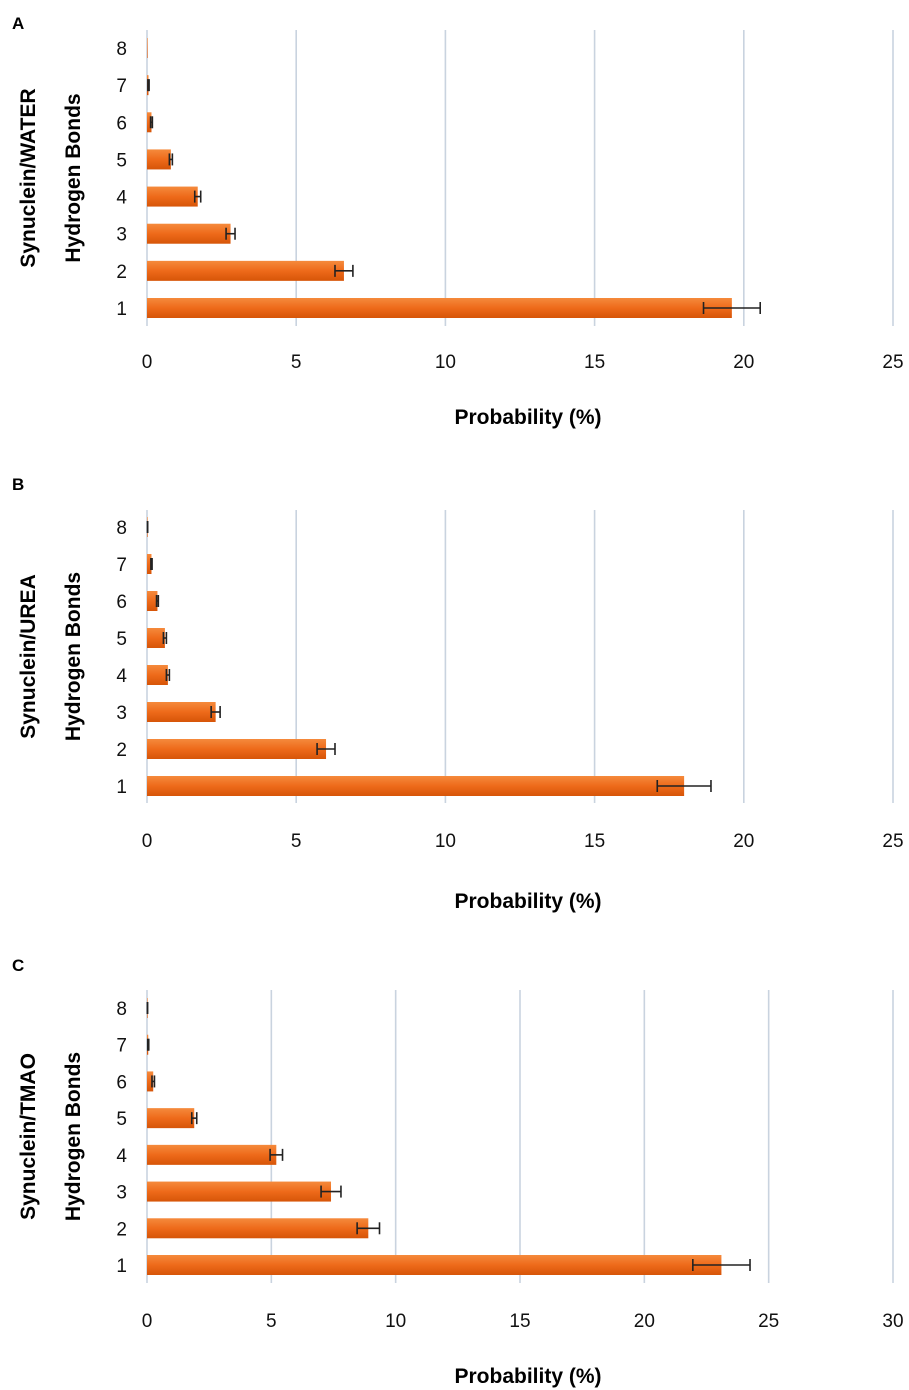 The image size is (909, 1390). I want to click on panel-label-b: B, so click(18, 484).